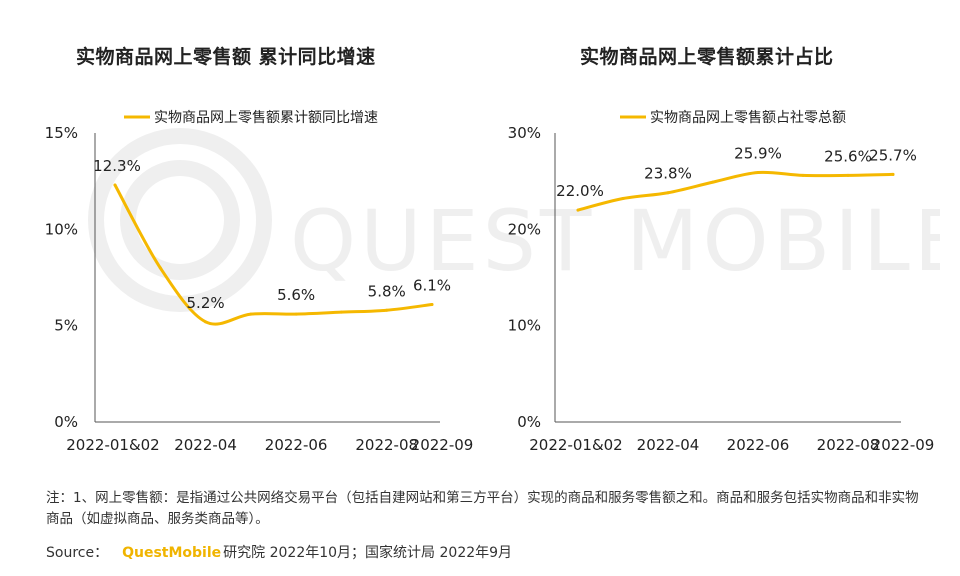  Describe the element at coordinates (172, 553) in the screenshot. I see `brand-logo-text: QuestMobile` at that location.